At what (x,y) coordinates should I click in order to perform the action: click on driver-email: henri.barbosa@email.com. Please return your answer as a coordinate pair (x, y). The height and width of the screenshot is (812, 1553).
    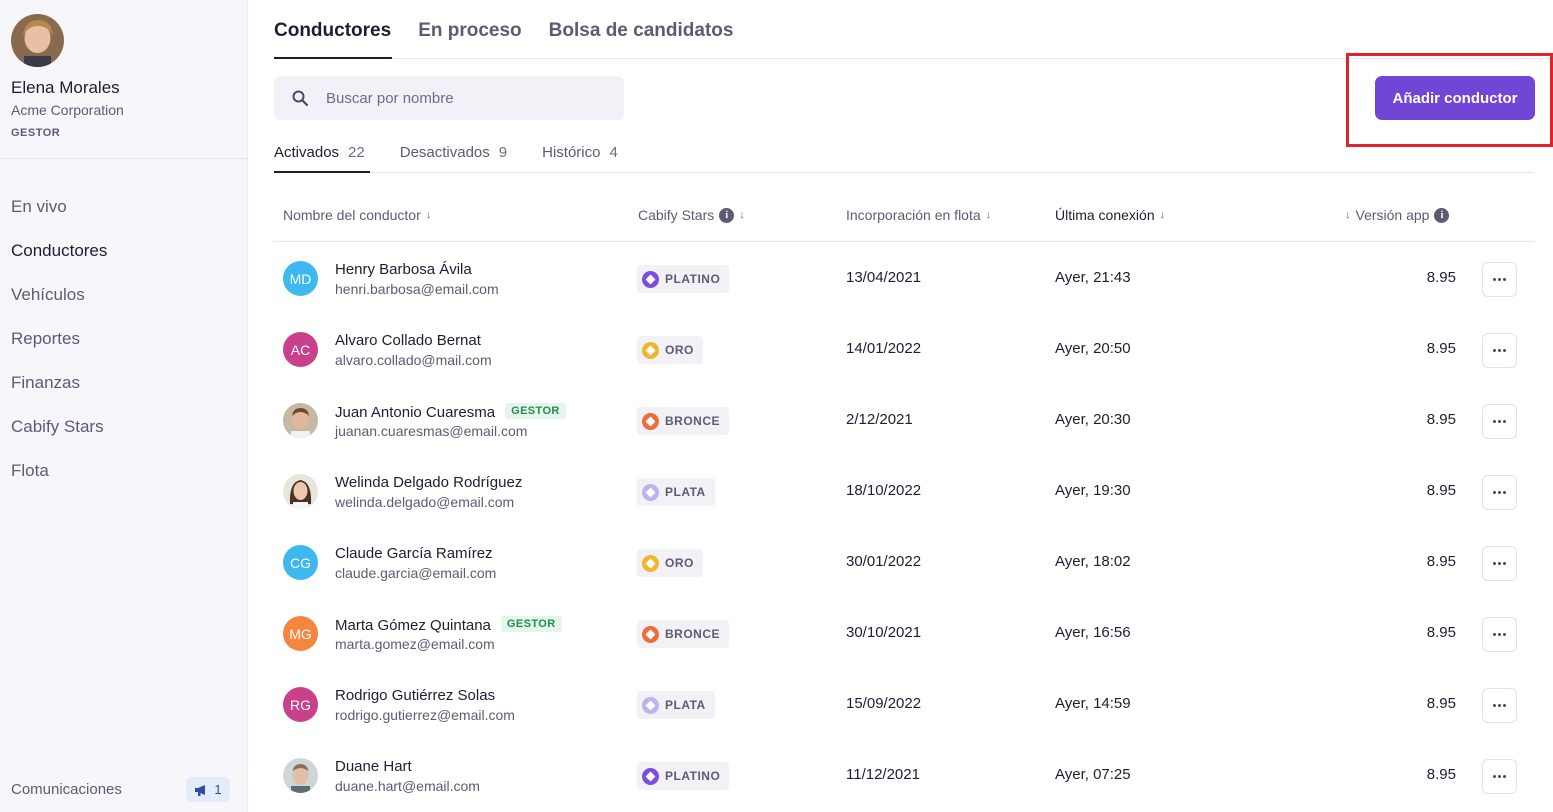
    Looking at the image, I should click on (417, 289).